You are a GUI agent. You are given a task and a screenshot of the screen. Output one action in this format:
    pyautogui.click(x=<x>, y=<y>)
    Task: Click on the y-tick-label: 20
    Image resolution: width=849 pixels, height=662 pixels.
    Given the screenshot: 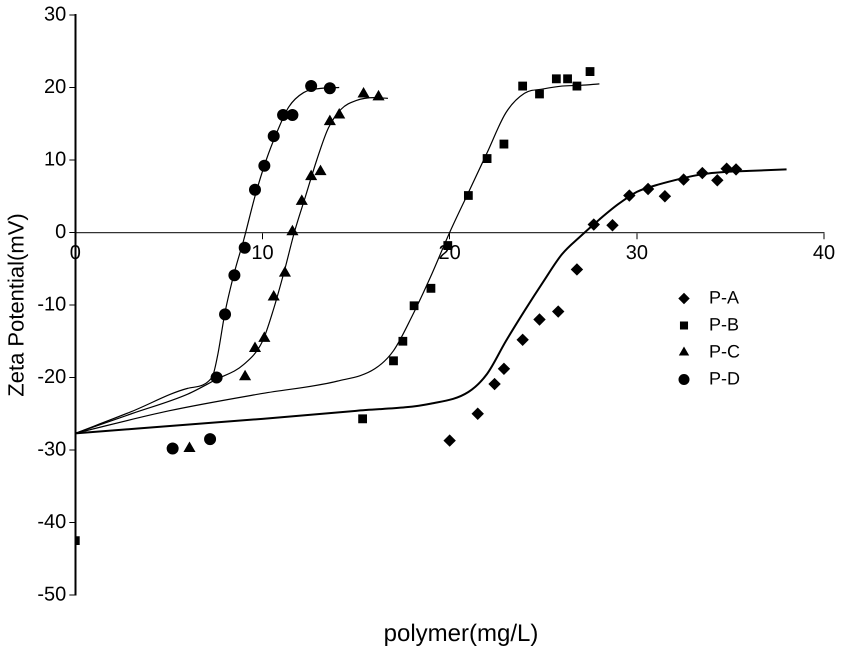 What is the action you would take?
    pyautogui.click(x=55, y=87)
    